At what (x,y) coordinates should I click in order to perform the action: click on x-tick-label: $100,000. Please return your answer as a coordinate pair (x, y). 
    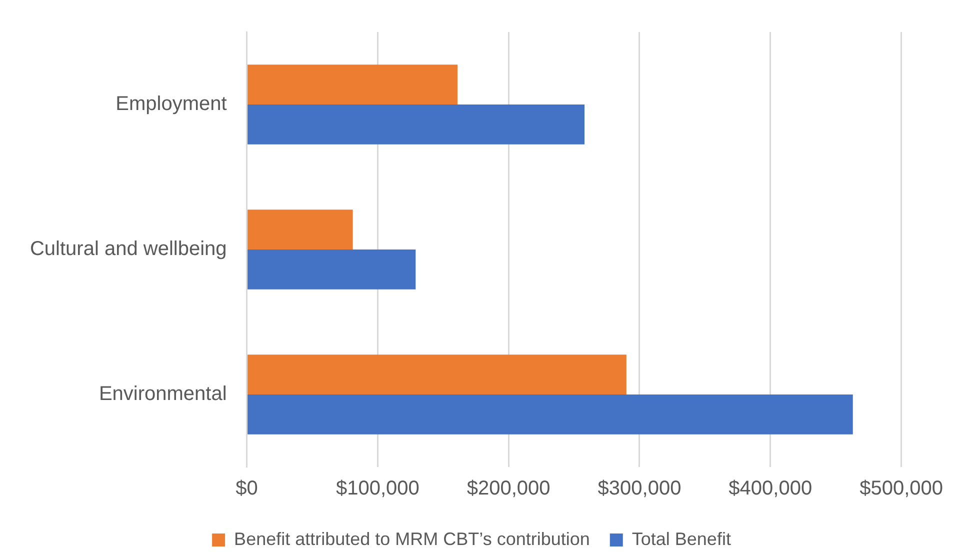
    Looking at the image, I should click on (378, 489).